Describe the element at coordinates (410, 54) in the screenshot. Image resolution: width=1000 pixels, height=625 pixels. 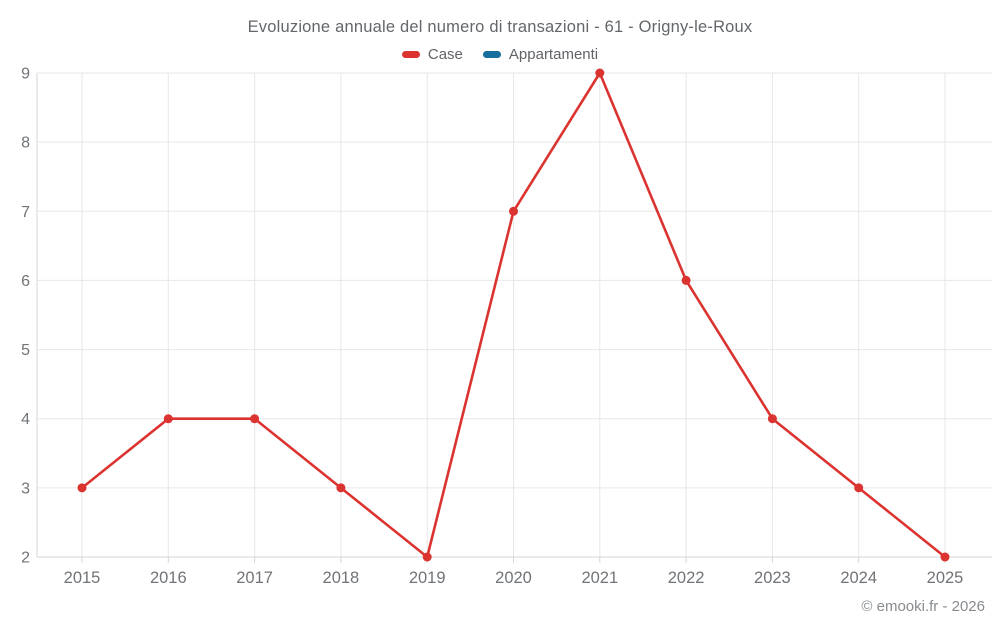
I see `legend-swatch-case-icon` at that location.